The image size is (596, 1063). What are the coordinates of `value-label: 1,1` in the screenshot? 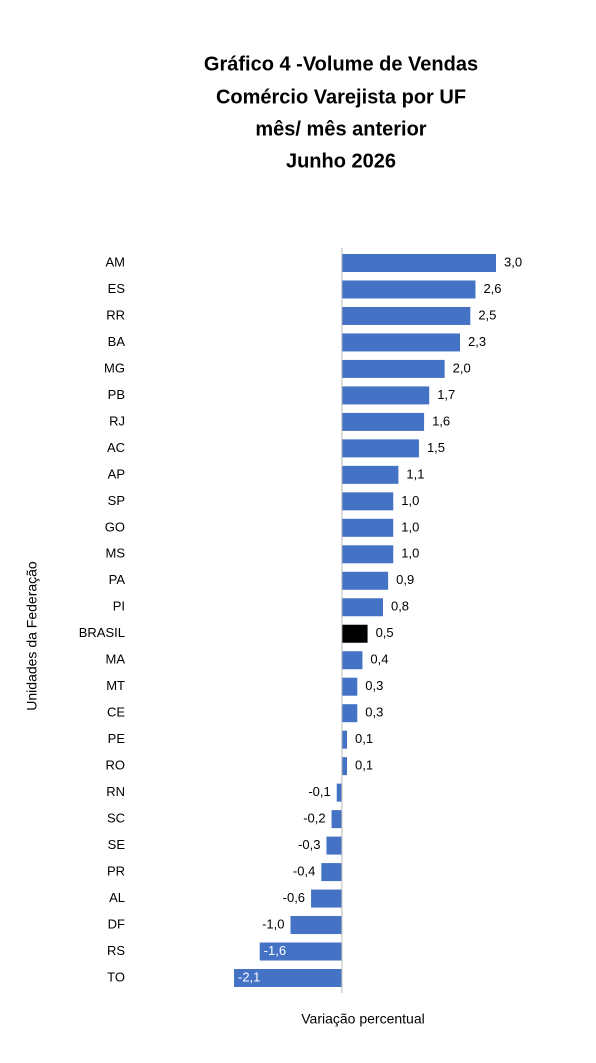 It's located at (415, 473).